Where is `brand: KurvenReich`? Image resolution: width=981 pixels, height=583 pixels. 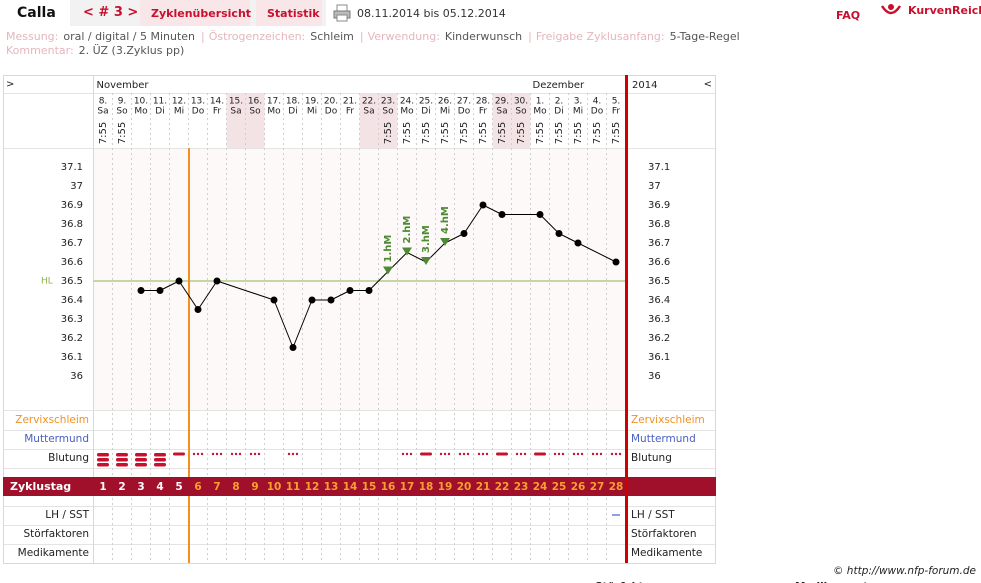 brand: KurvenReich is located at coordinates (944, 10).